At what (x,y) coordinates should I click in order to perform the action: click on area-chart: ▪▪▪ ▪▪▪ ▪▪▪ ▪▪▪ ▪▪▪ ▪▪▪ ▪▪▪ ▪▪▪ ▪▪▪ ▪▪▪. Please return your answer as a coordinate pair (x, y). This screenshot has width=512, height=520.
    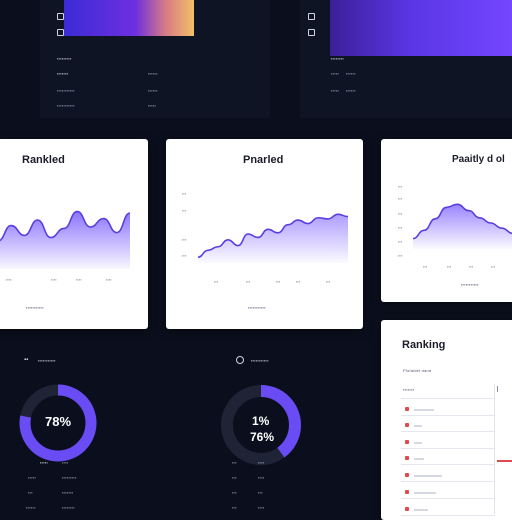
    Looking at the image, I should click on (455, 226).